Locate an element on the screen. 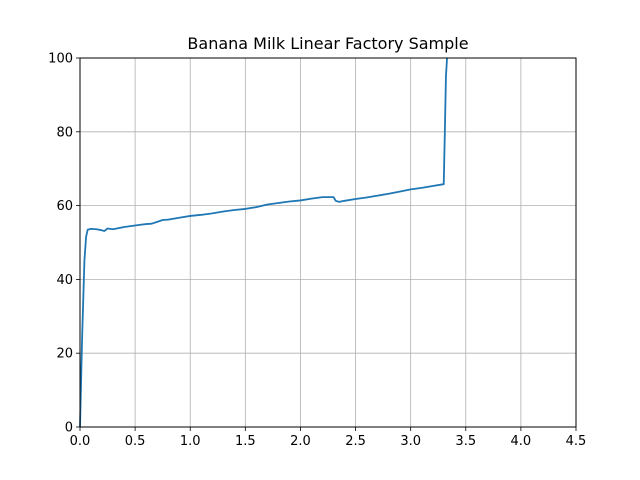 The width and height of the screenshot is (640, 480). x-tick-label: 2.0 is located at coordinates (300, 441).